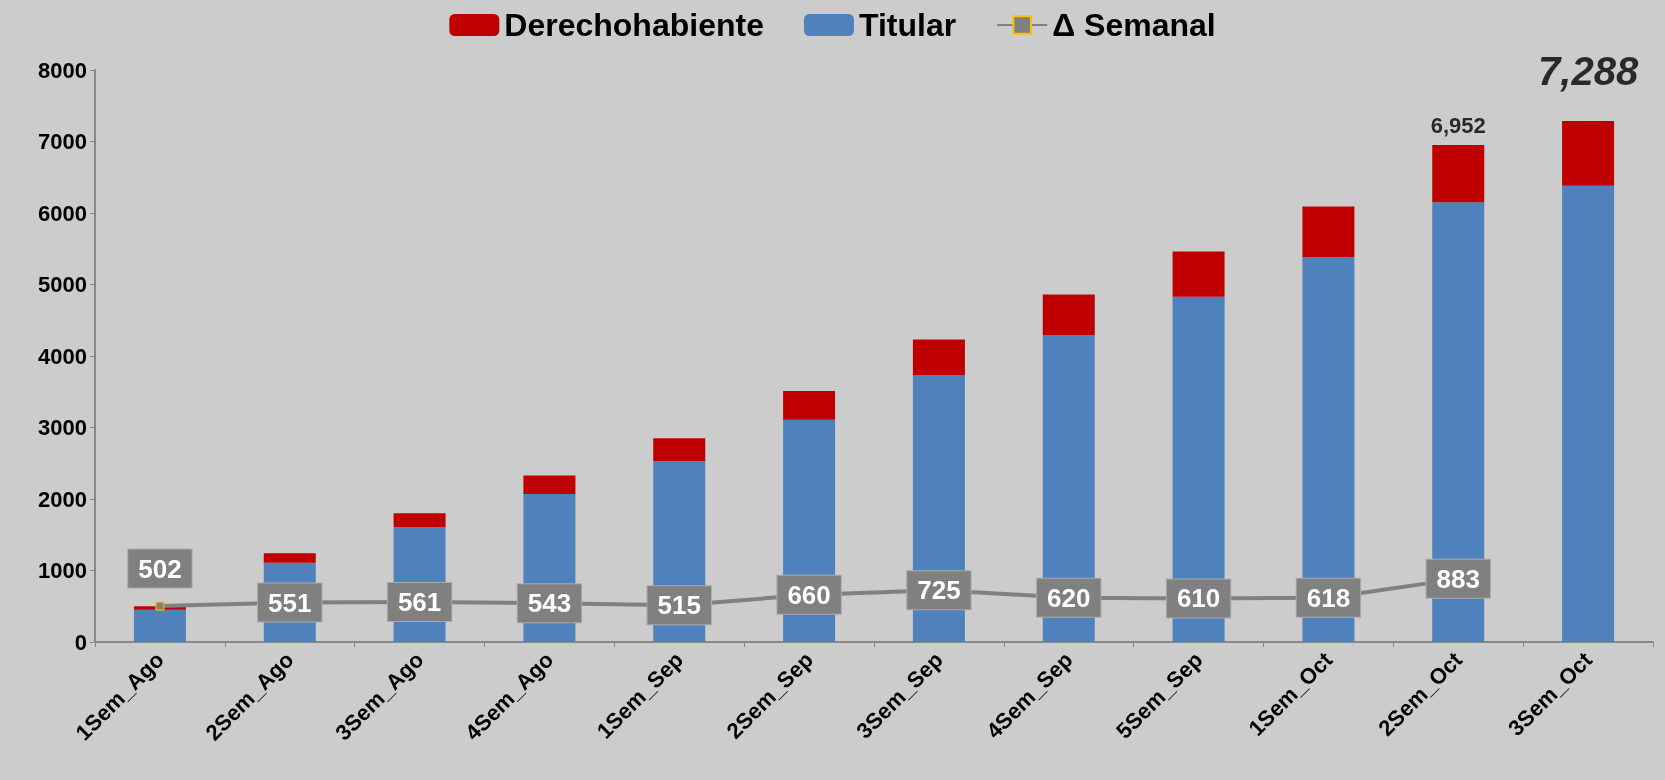  Describe the element at coordinates (419, 601) in the screenshot. I see `data-label: 561` at that location.